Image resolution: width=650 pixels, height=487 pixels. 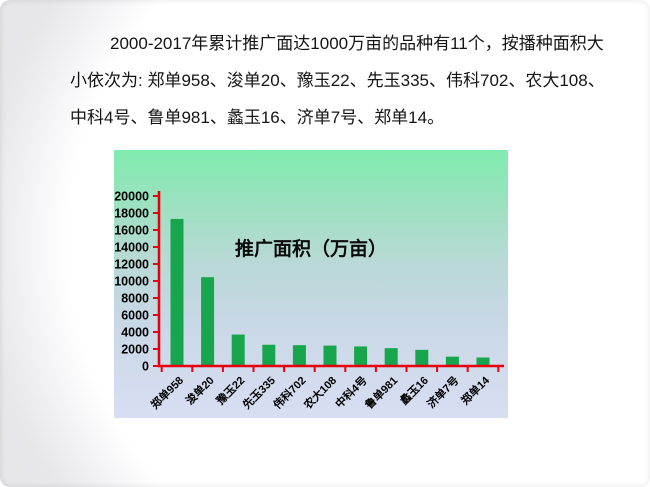 What do you see at coordinates (381, 392) in the screenshot?
I see `x-axis-label: 鲁单981` at bounding box center [381, 392].